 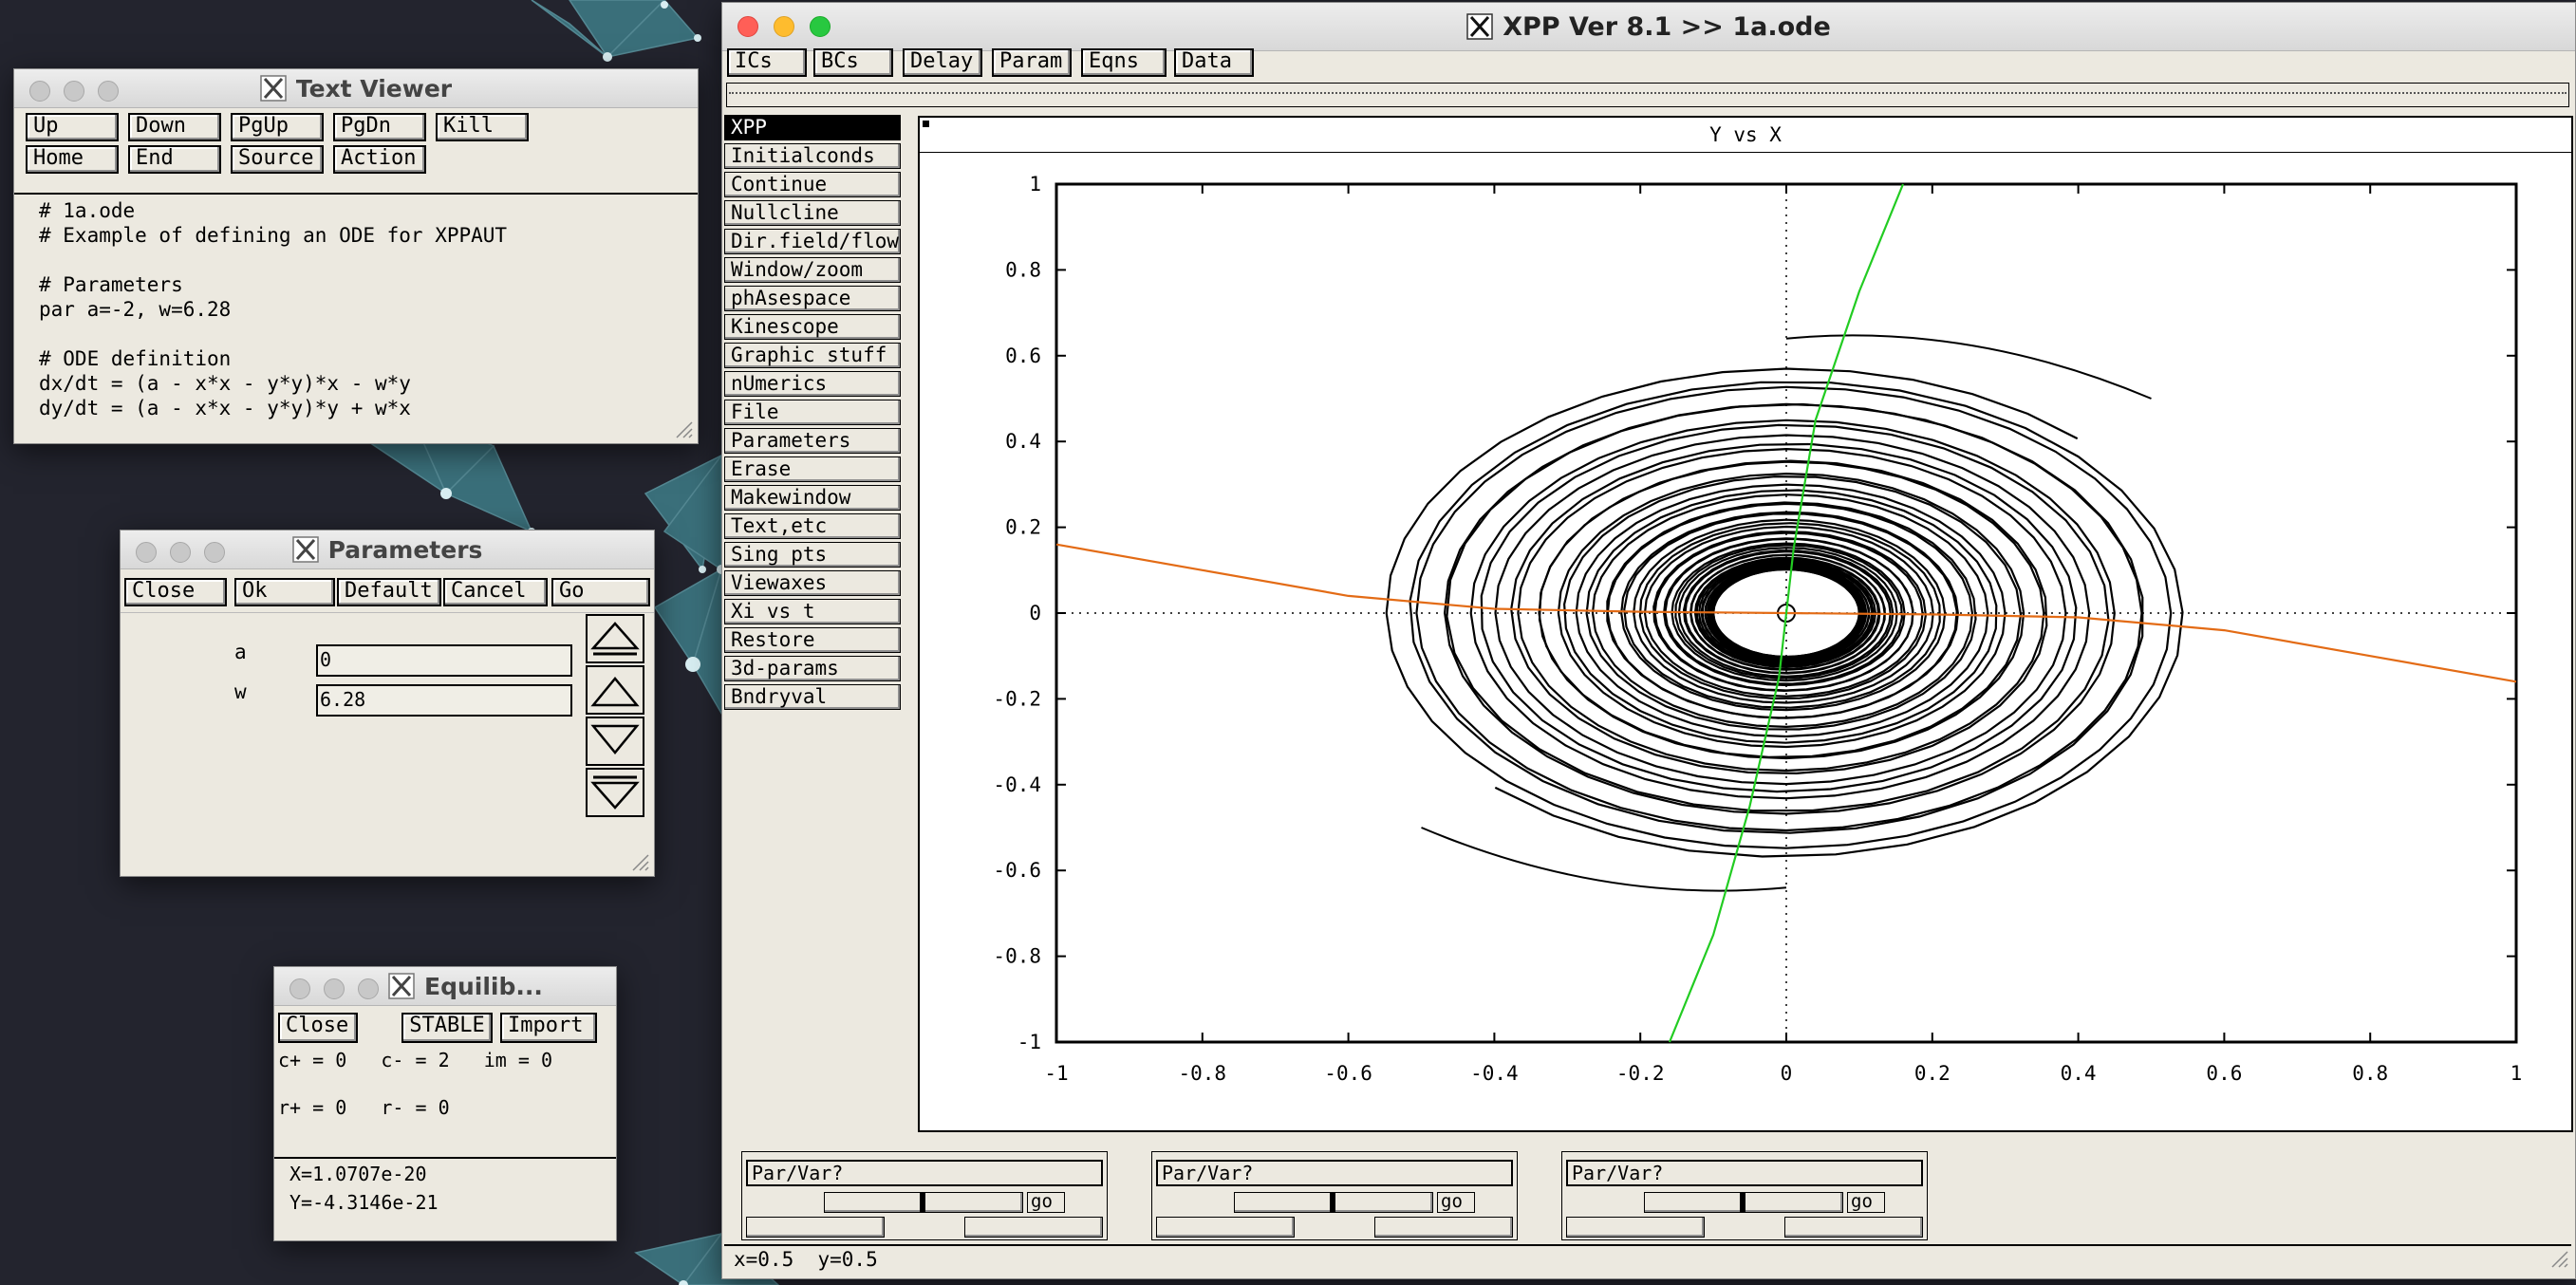 What do you see at coordinates (813, 384) in the screenshot?
I see `menu-item-numerics: nUmerics` at bounding box center [813, 384].